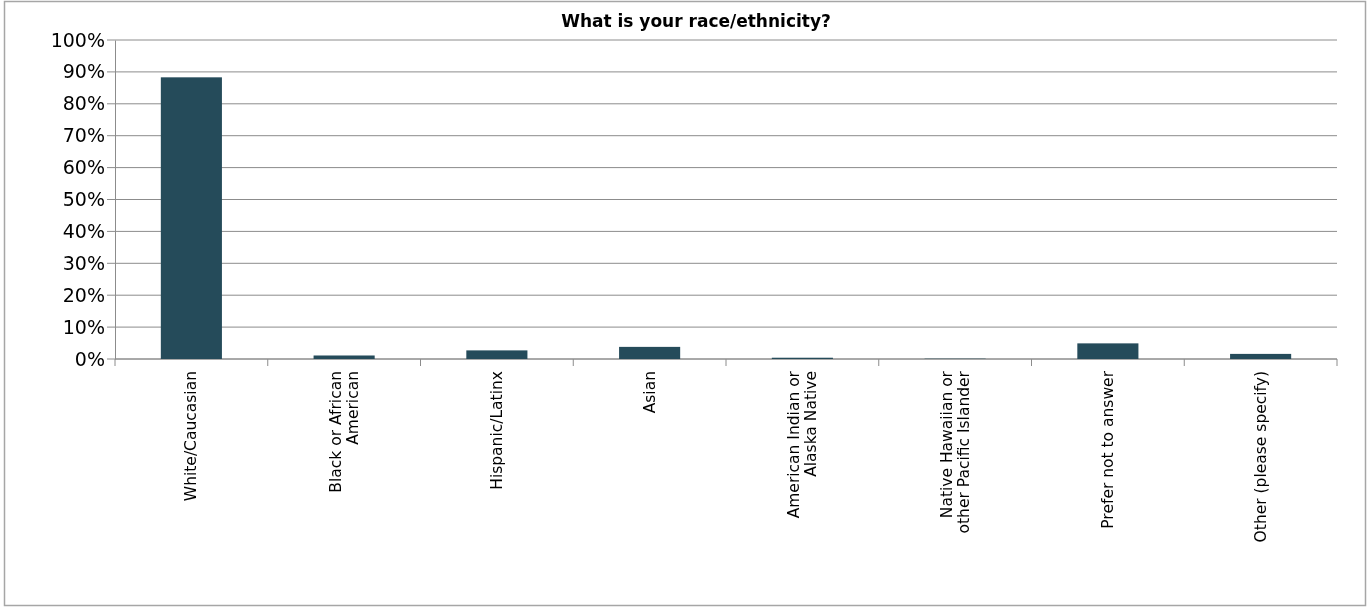 Image resolution: width=1370 pixels, height=609 pixels. I want to click on x-tick-label: Black or African American, so click(344, 432).